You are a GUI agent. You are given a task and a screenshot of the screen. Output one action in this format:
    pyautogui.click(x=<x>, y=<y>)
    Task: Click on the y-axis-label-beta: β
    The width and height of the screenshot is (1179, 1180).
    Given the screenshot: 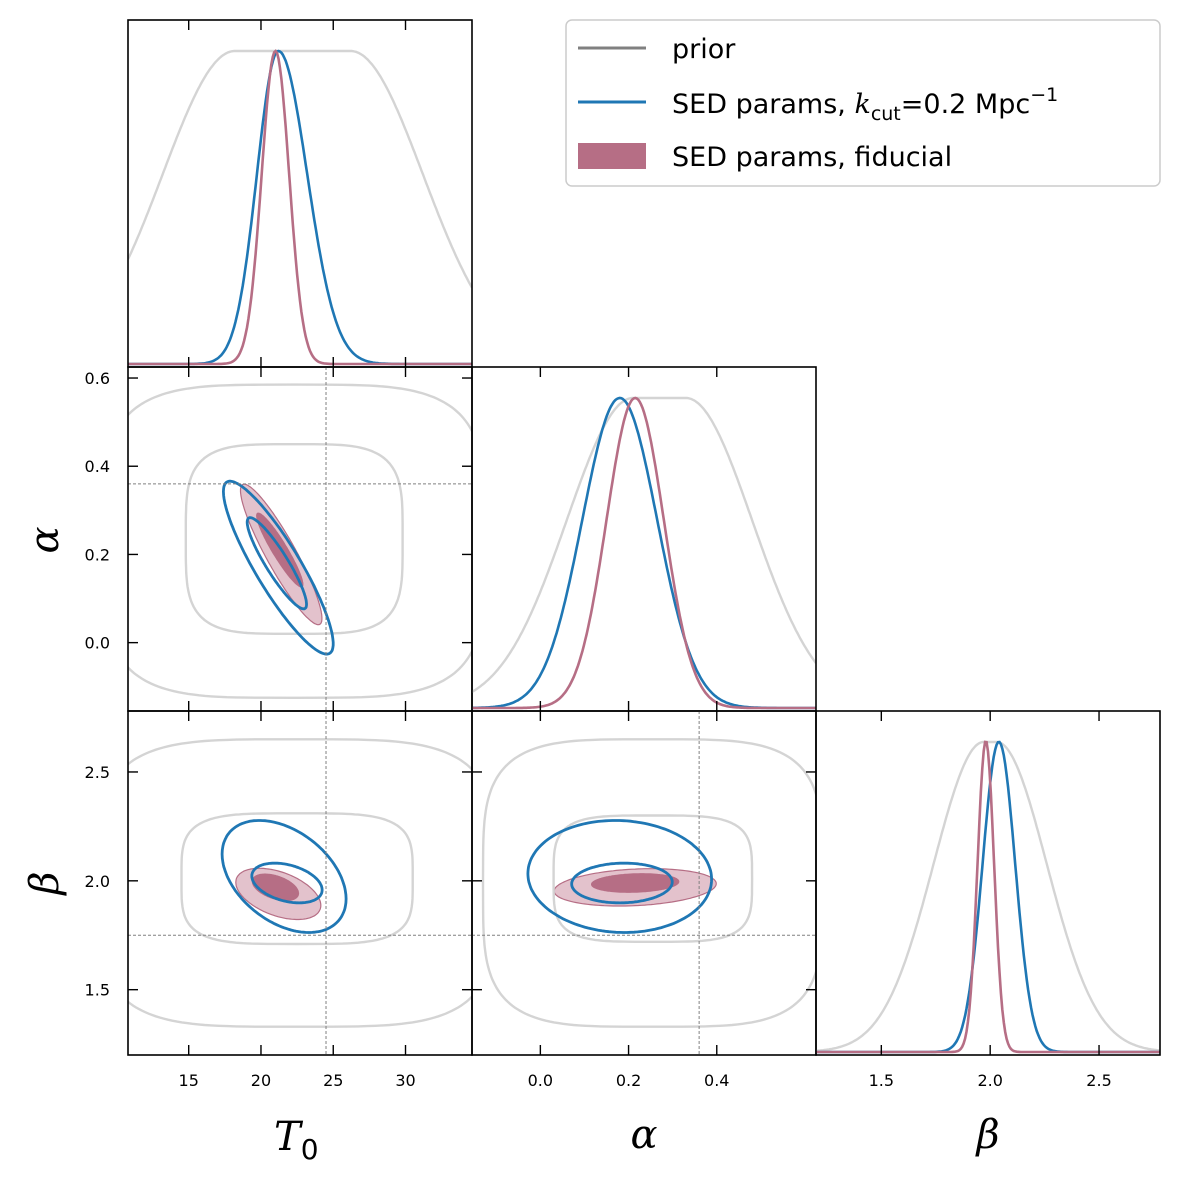 What is the action you would take?
    pyautogui.click(x=45, y=883)
    